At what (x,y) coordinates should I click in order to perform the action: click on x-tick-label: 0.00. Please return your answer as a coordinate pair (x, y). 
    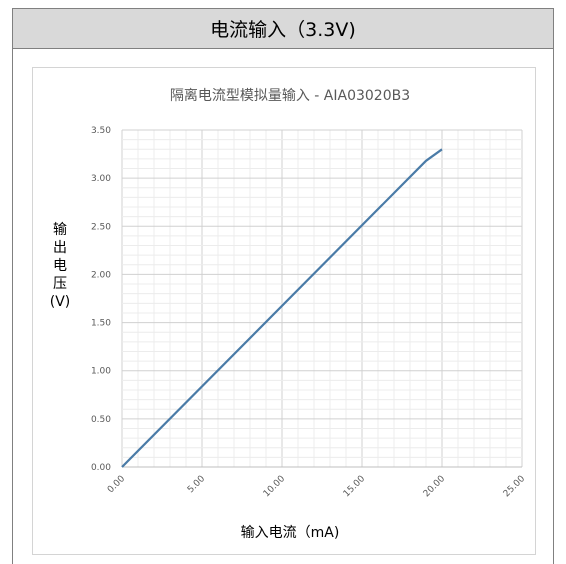
    Looking at the image, I should click on (116, 484).